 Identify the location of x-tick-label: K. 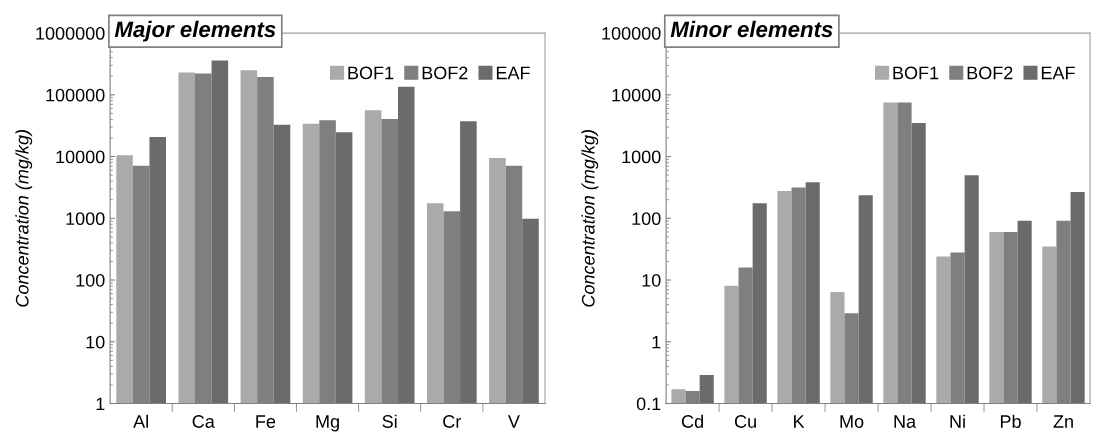
(799, 421).